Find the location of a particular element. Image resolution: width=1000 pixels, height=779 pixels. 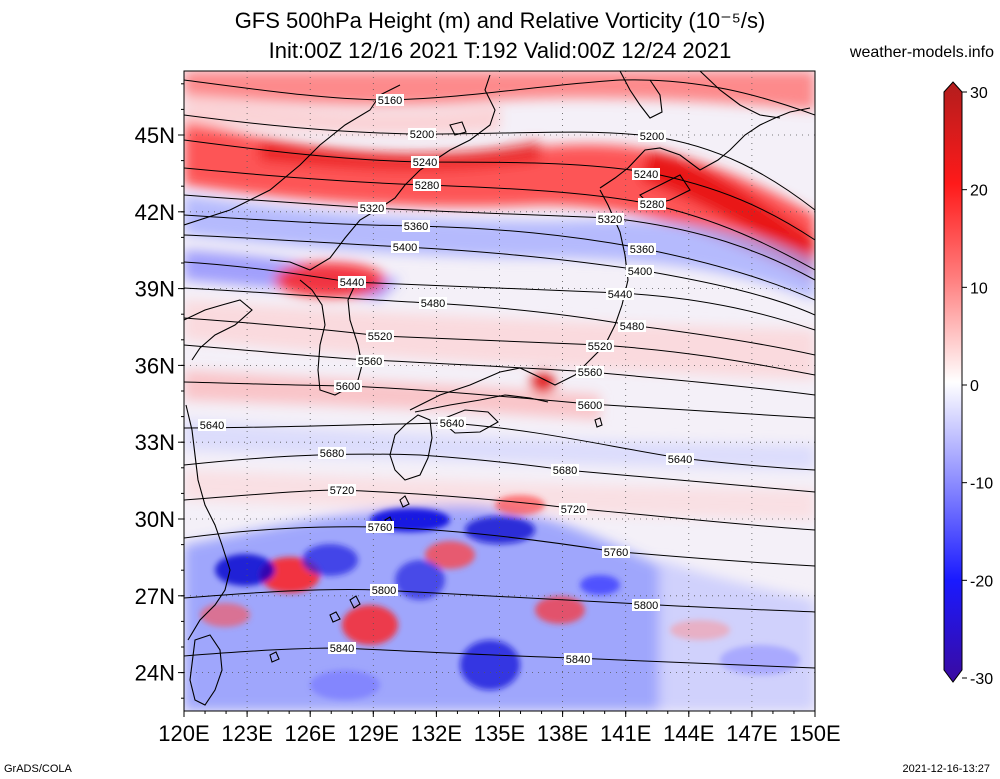

x-tick-label: 123E is located at coordinates (246, 733).